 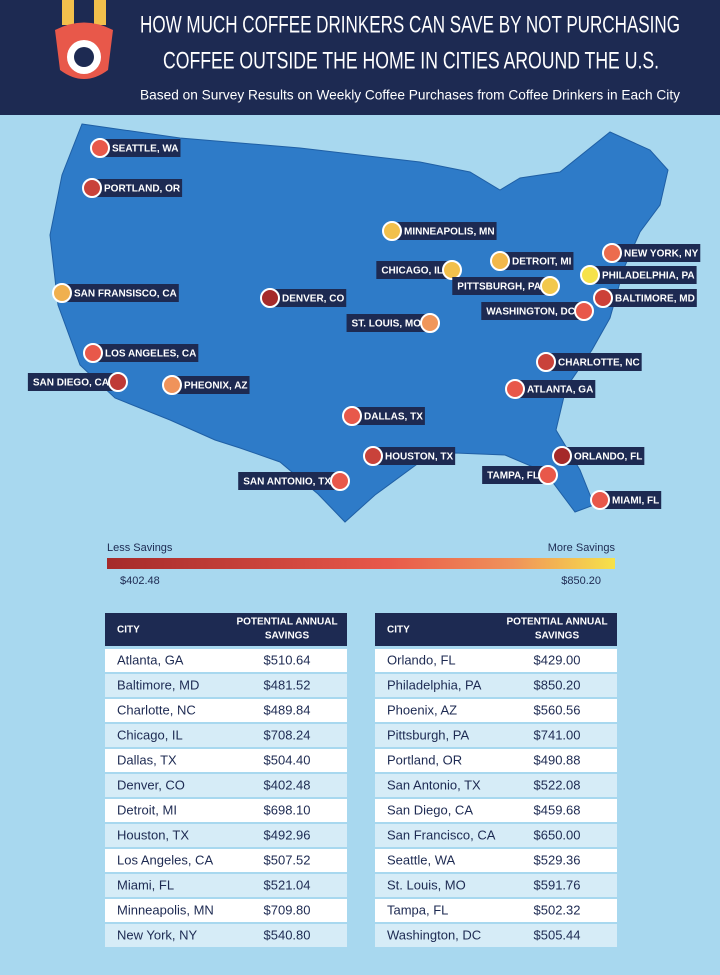 What do you see at coordinates (287, 884) in the screenshot?
I see `savings-cell: $521.04` at bounding box center [287, 884].